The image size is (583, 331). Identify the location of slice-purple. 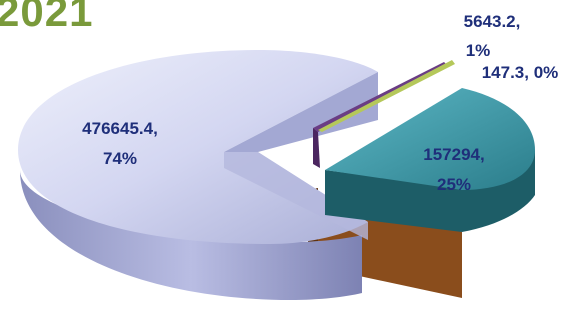
(380, 97).